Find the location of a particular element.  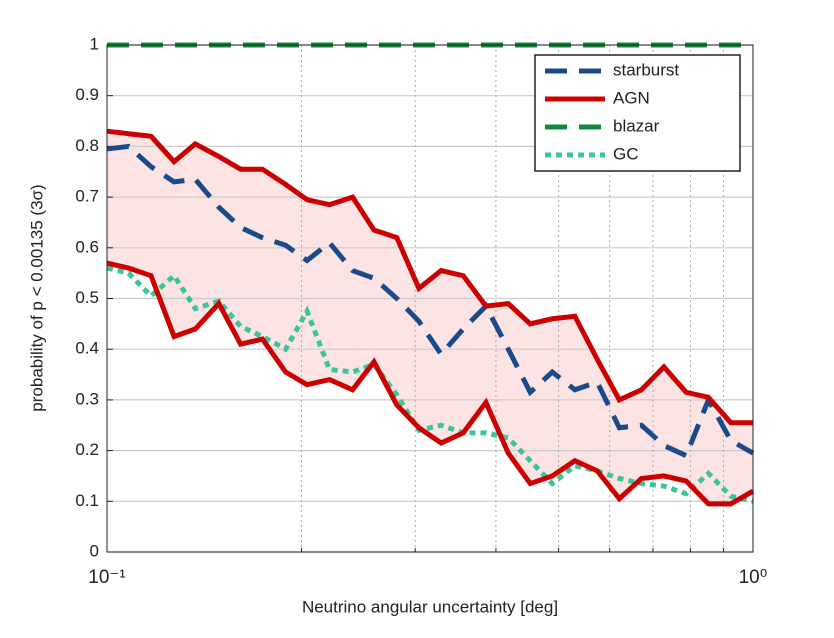

legend-label: starburst is located at coordinates (646, 69).